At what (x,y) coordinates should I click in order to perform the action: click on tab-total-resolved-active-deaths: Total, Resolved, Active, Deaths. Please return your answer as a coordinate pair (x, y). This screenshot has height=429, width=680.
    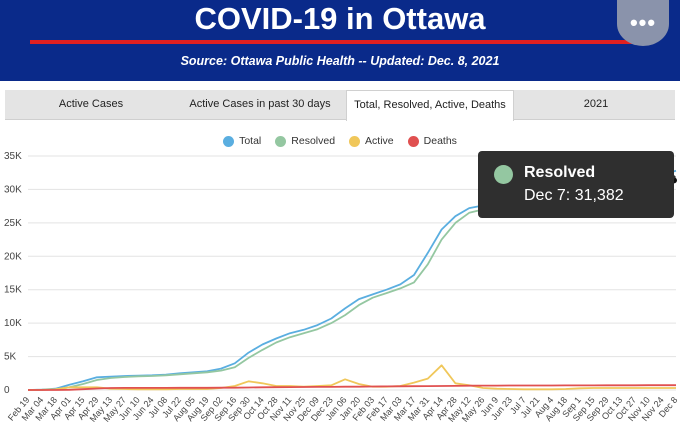
    Looking at the image, I should click on (430, 105).